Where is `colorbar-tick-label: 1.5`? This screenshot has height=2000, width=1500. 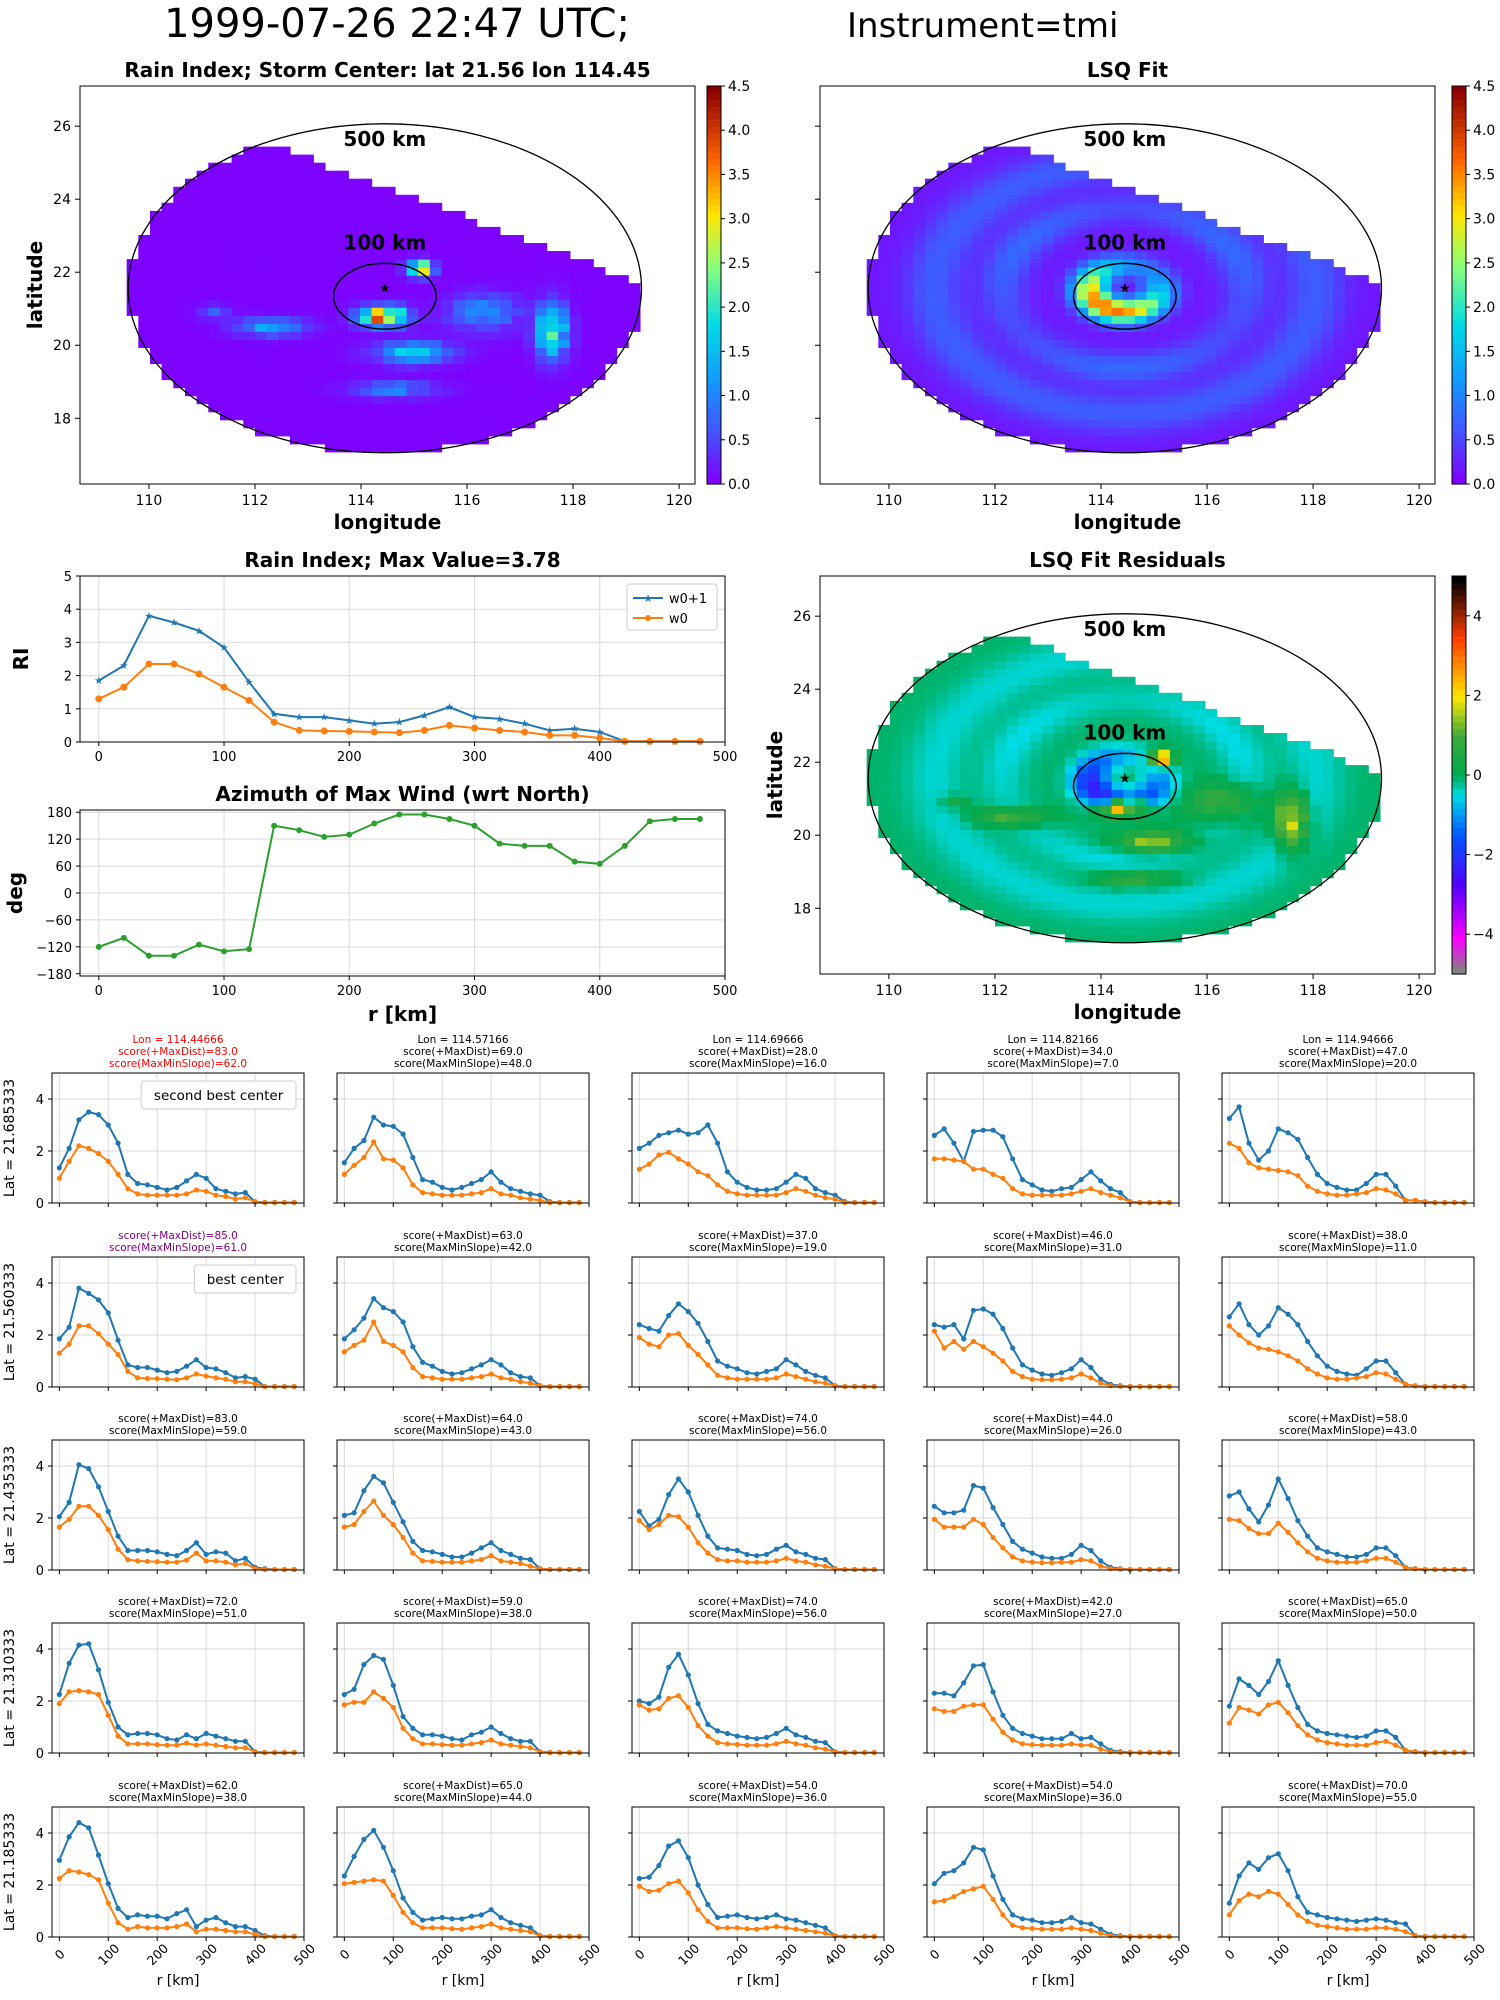 colorbar-tick-label: 1.5 is located at coordinates (739, 352).